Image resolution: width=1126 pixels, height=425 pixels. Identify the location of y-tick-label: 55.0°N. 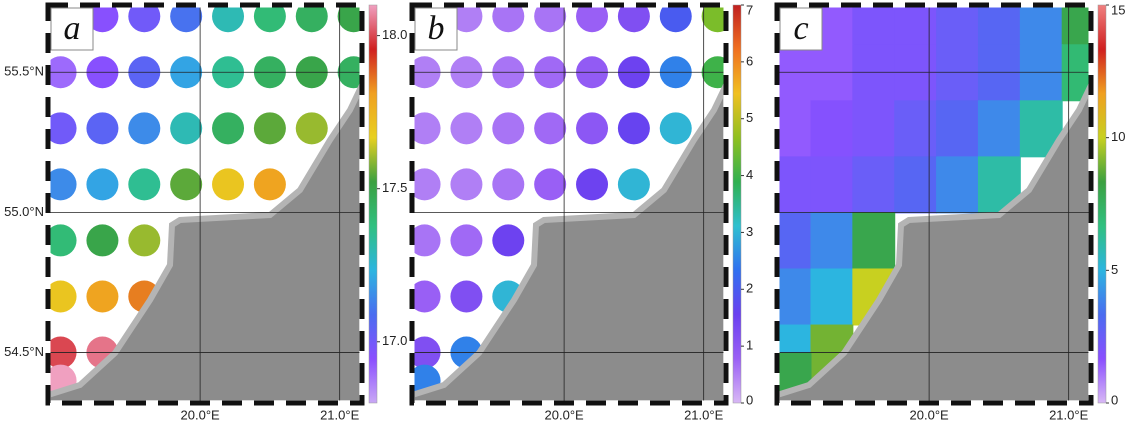
(24, 211).